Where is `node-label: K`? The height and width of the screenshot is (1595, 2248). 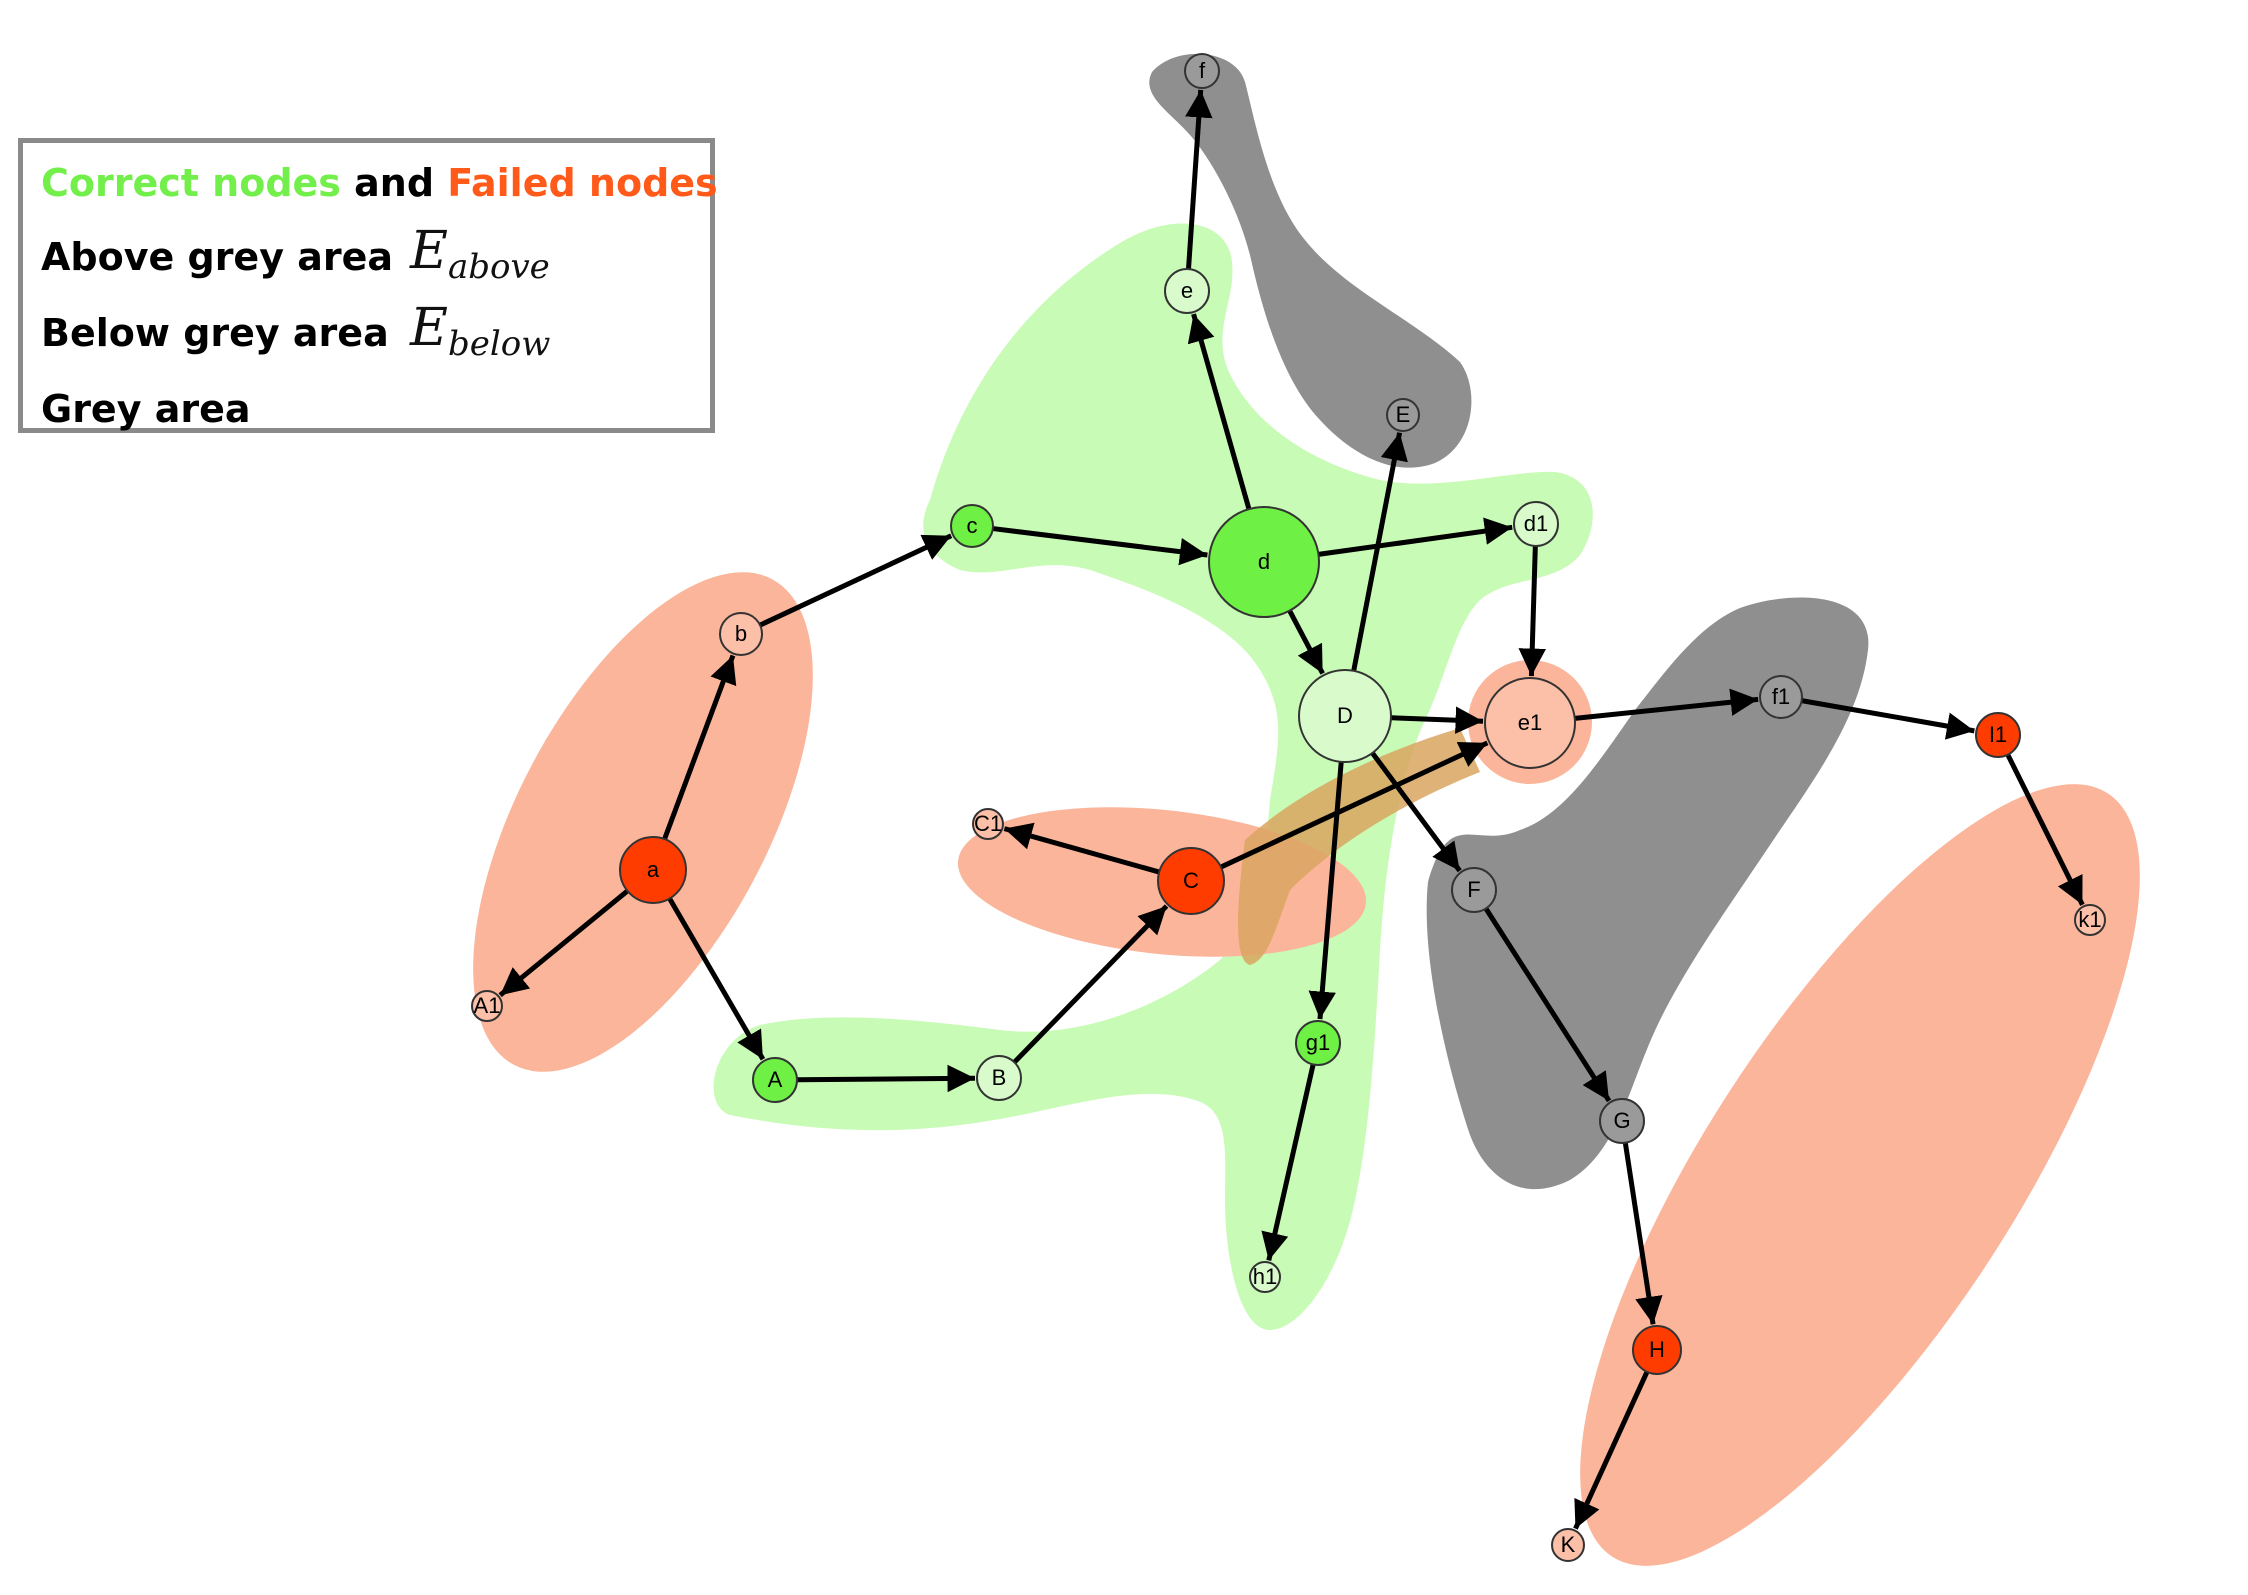 node-label: K is located at coordinates (1568, 1544).